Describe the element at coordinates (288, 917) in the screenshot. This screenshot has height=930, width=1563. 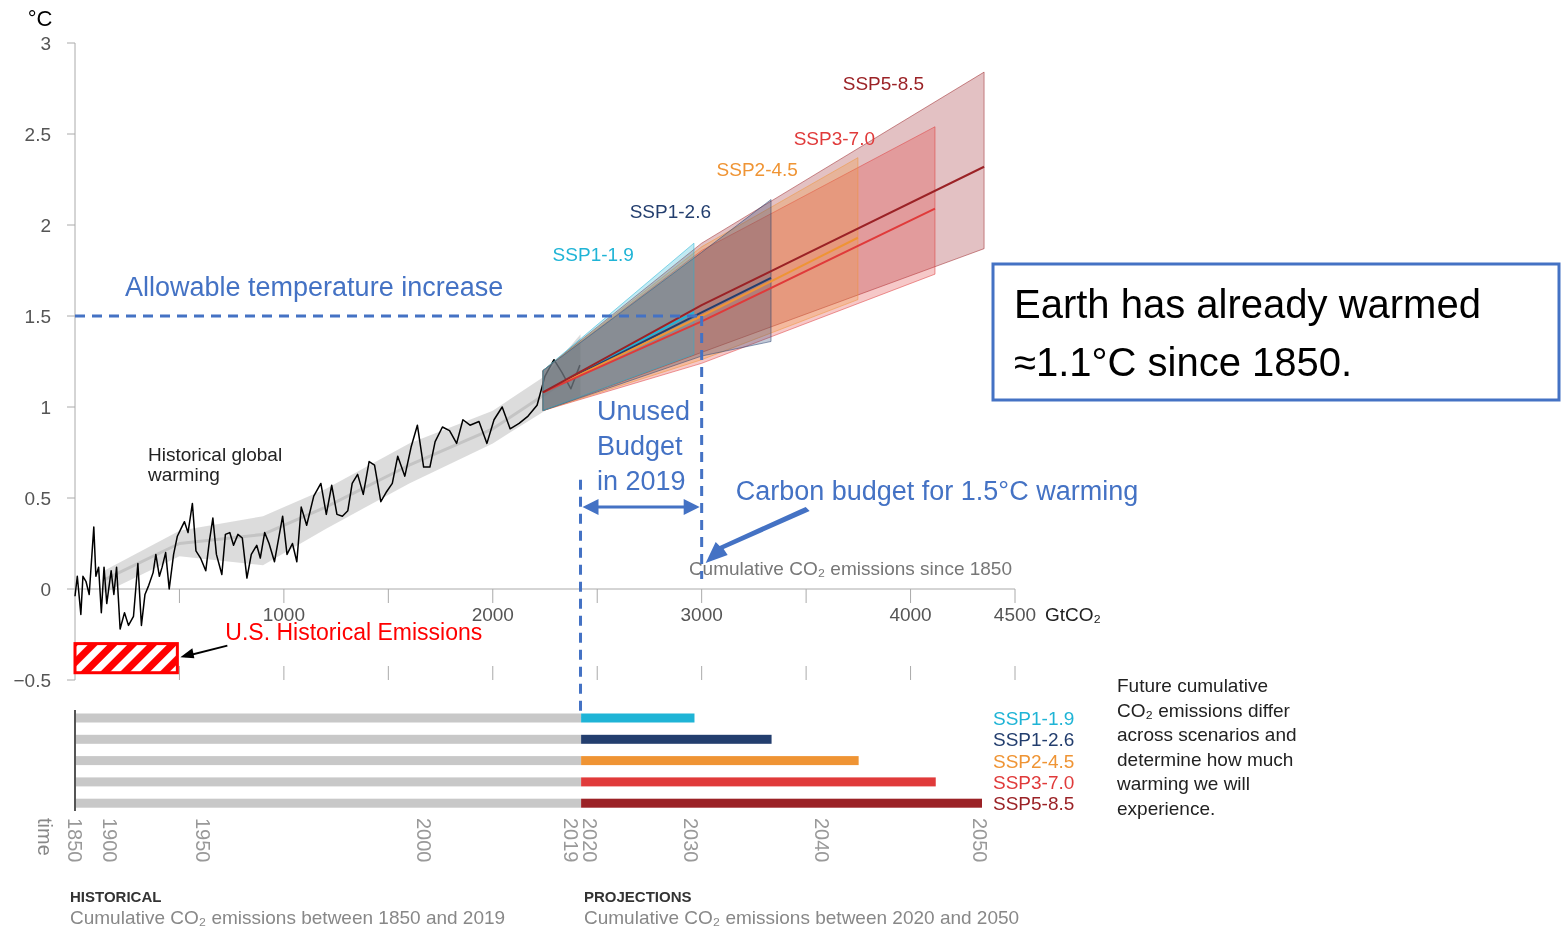
I see `text: Cumulative CO₂ emissions between 1850 and 2019` at that location.